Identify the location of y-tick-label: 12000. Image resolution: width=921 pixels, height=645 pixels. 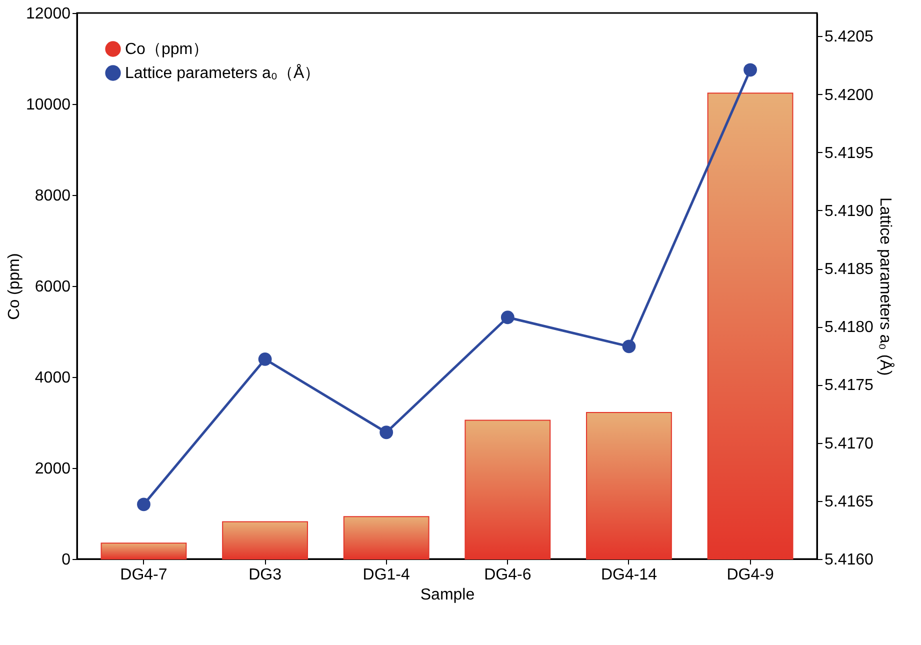
(48, 14).